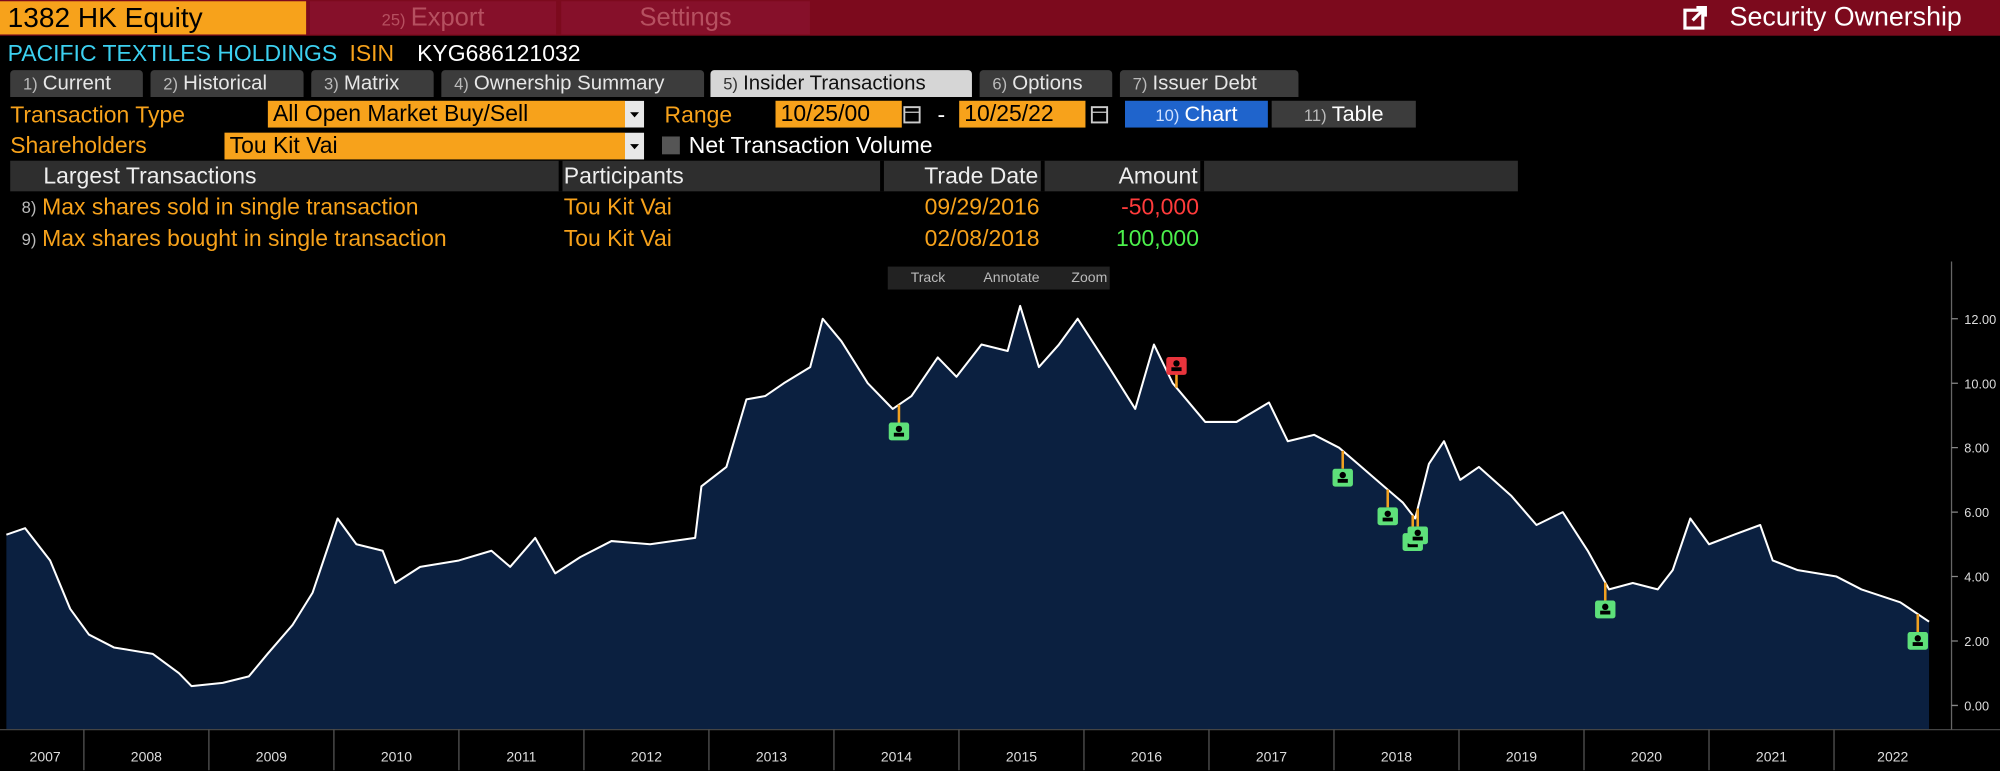 This screenshot has height=771, width=2000. I want to click on view-num: 11), so click(1315, 115).